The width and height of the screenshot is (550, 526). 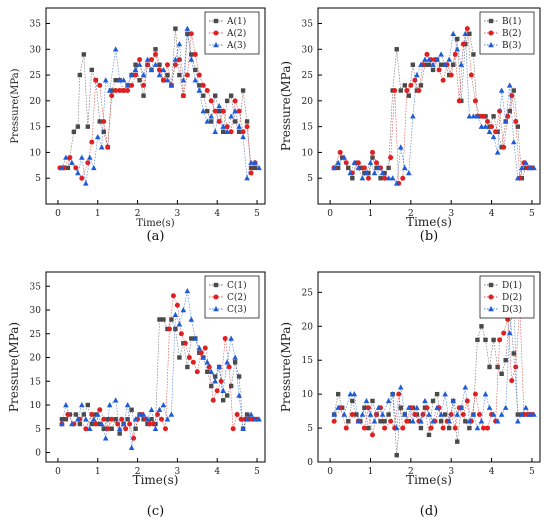 What do you see at coordinates (286, 367) in the screenshot?
I see `y-axis-title: Pressure(MPa)` at bounding box center [286, 367].